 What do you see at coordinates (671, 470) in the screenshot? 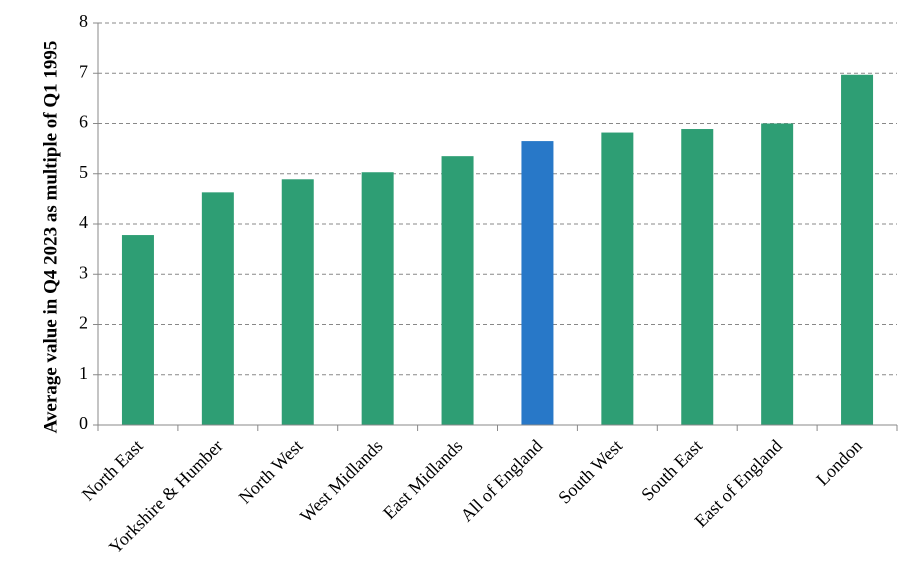
I see `x-tick-label: South East` at bounding box center [671, 470].